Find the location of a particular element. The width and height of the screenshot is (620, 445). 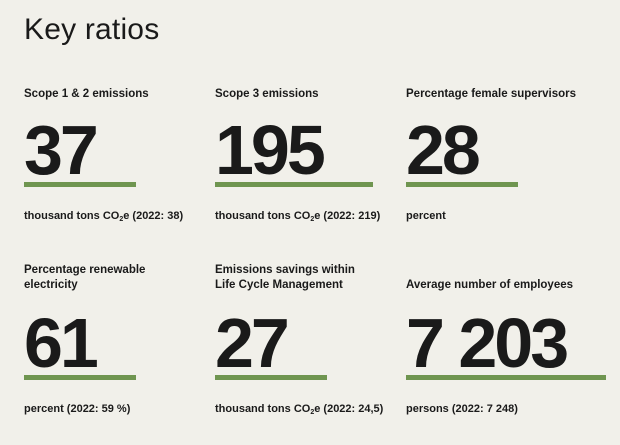

ratio-note: thousand tons CO2e (2022: 219) is located at coordinates (298, 216).